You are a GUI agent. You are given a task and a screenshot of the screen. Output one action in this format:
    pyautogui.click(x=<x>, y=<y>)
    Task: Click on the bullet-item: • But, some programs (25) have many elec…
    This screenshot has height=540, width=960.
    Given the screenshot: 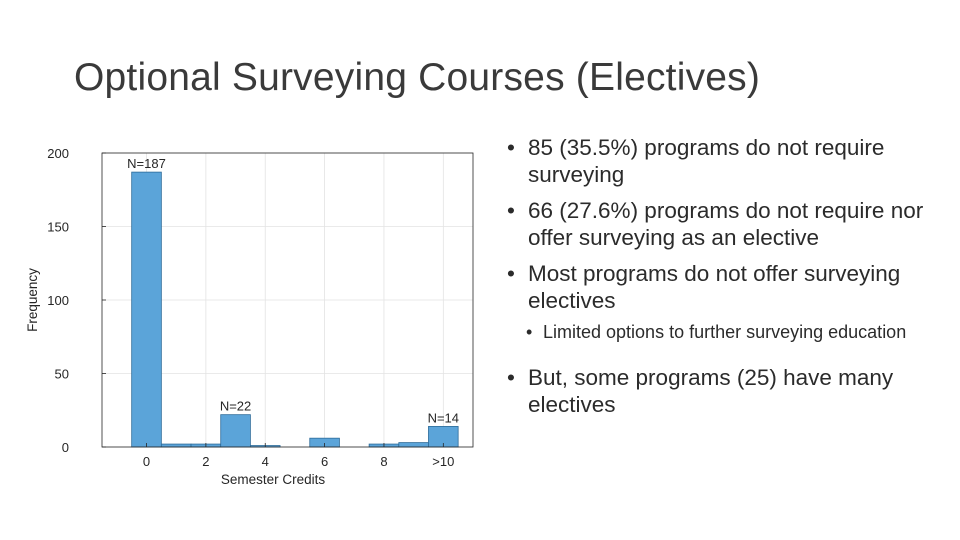 What is the action you would take?
    pyautogui.click(x=725, y=391)
    